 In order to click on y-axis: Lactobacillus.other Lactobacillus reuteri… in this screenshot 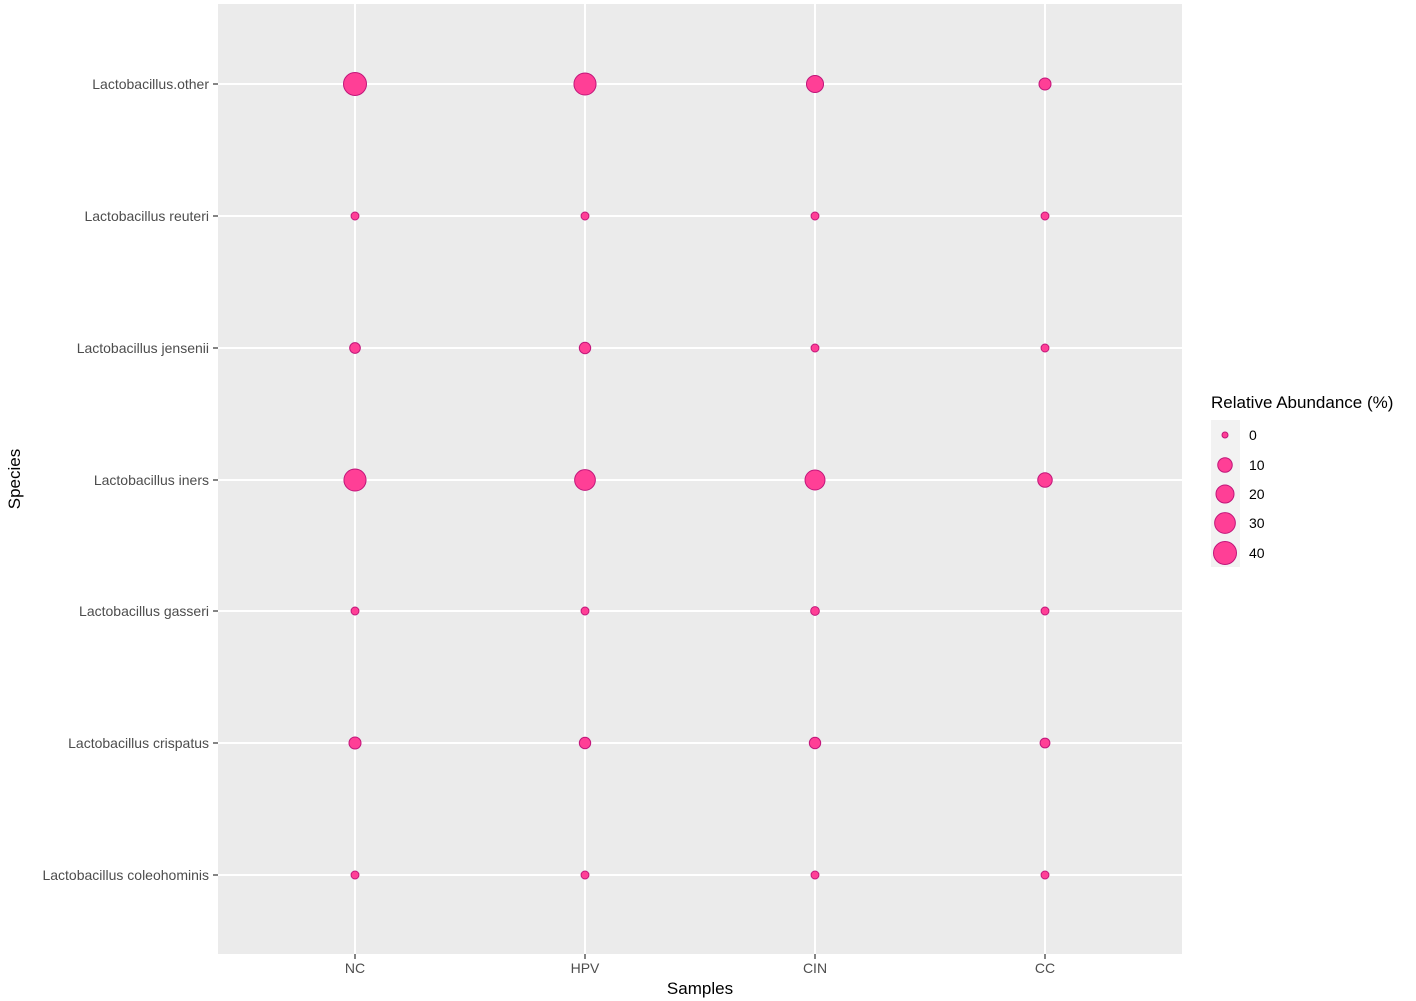, I will do `click(130, 479)`.